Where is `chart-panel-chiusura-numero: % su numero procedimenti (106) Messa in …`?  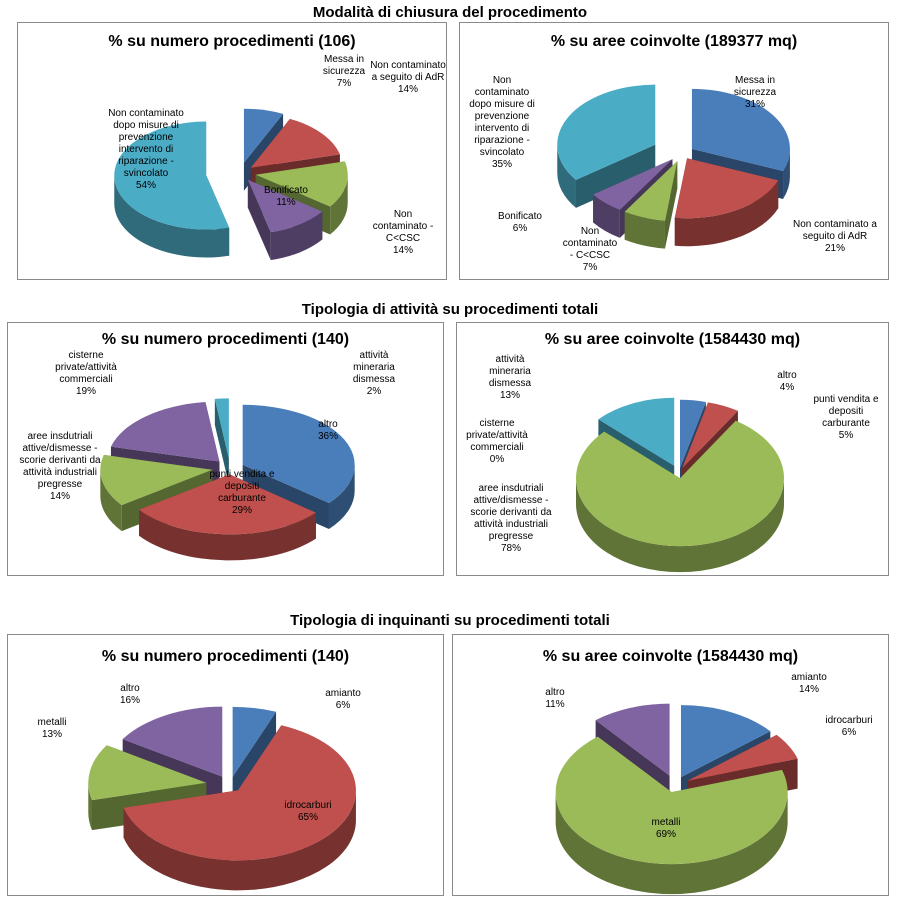
chart-panel-chiusura-numero: % su numero procedimenti (106) Messa in … is located at coordinates (232, 151).